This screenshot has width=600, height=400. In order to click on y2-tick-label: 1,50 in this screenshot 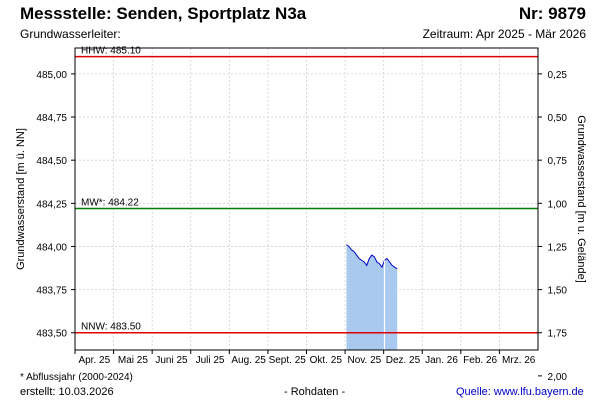, I will do `click(558, 291)`.